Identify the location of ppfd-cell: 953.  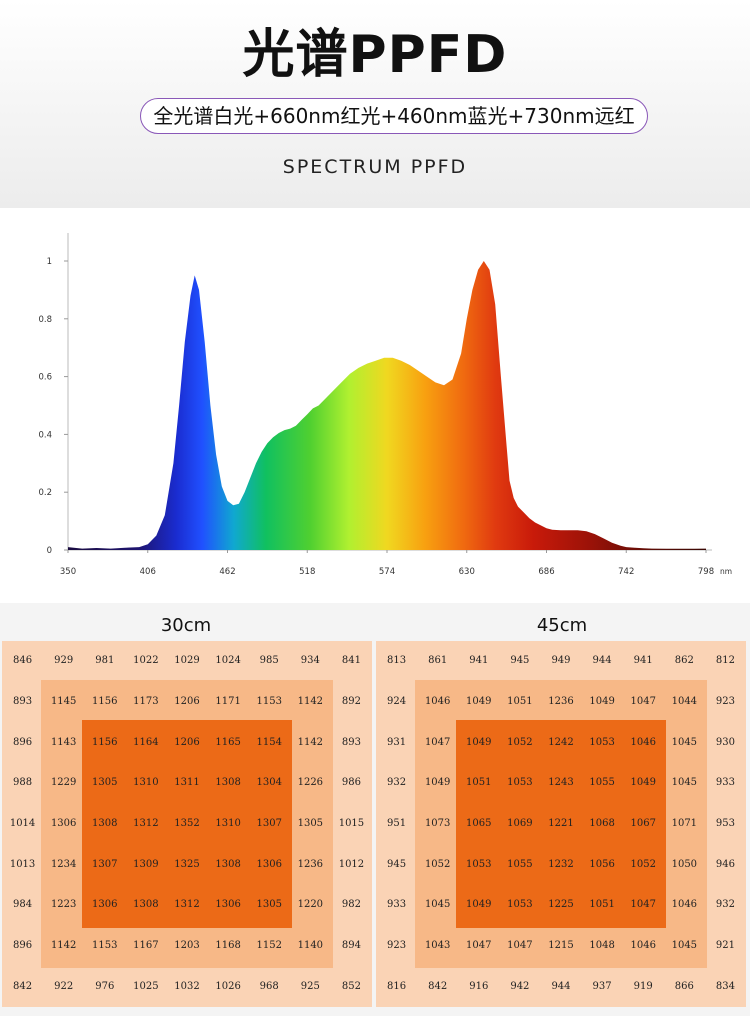
(725, 823).